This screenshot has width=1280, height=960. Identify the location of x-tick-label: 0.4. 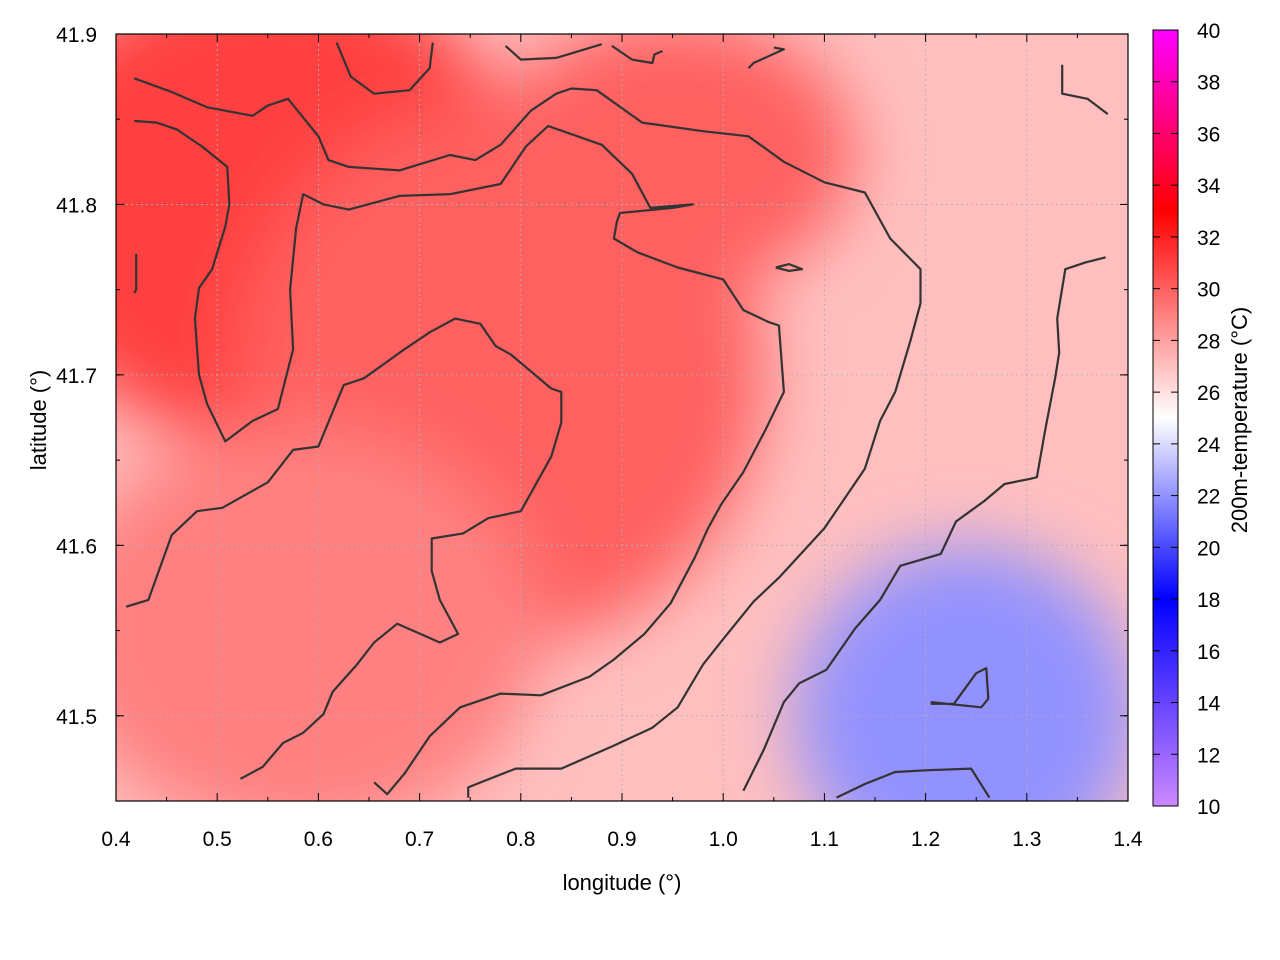
(116, 839).